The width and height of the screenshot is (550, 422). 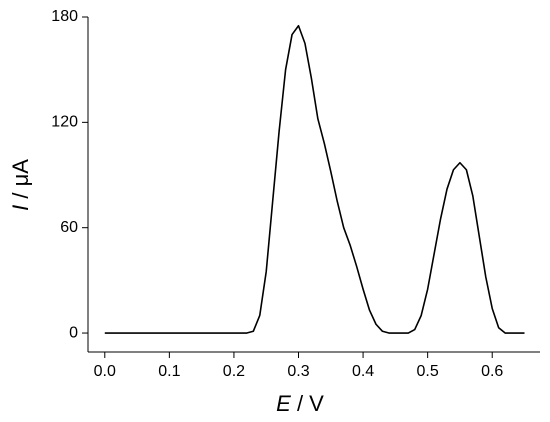 What do you see at coordinates (64, 16) in the screenshot?
I see `y-tick-label: 180` at bounding box center [64, 16].